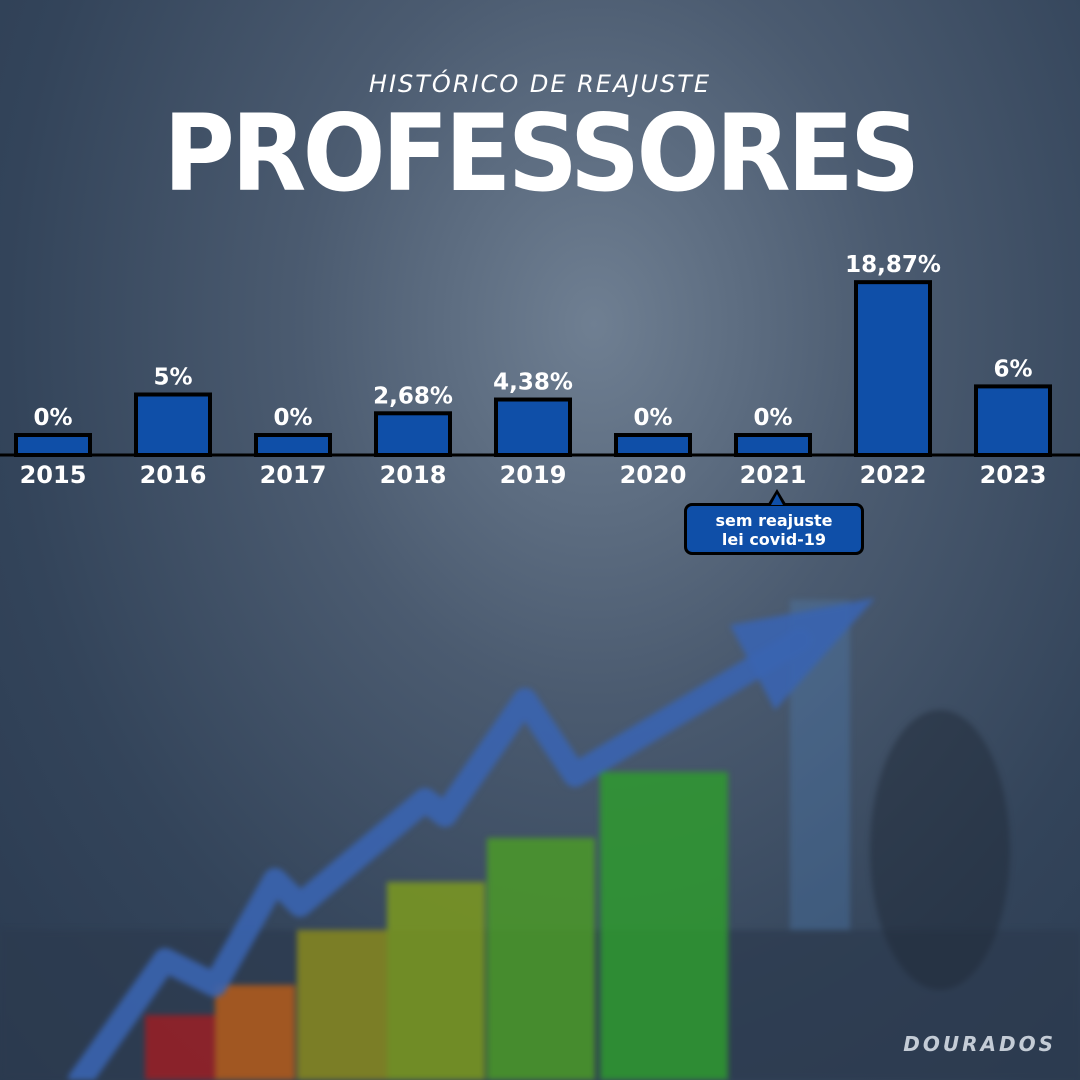  I want to click on background-bar-lime, so click(436, 981).